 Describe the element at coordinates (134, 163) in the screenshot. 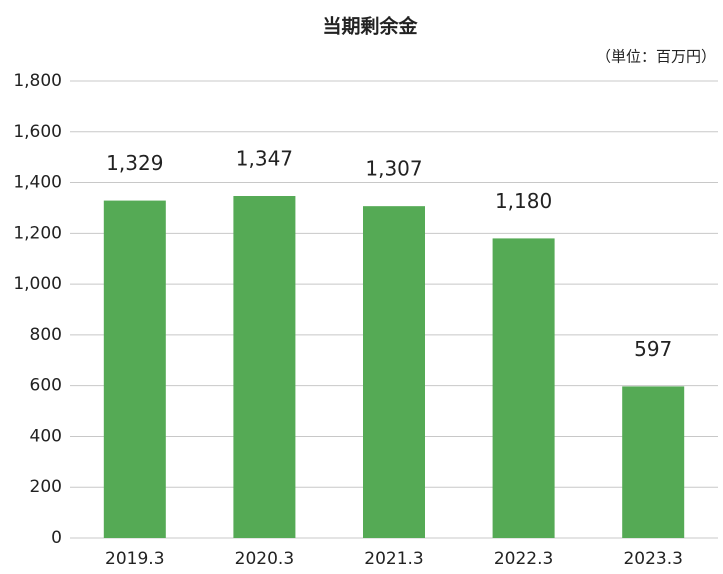

I see `value-label: 1,329` at that location.